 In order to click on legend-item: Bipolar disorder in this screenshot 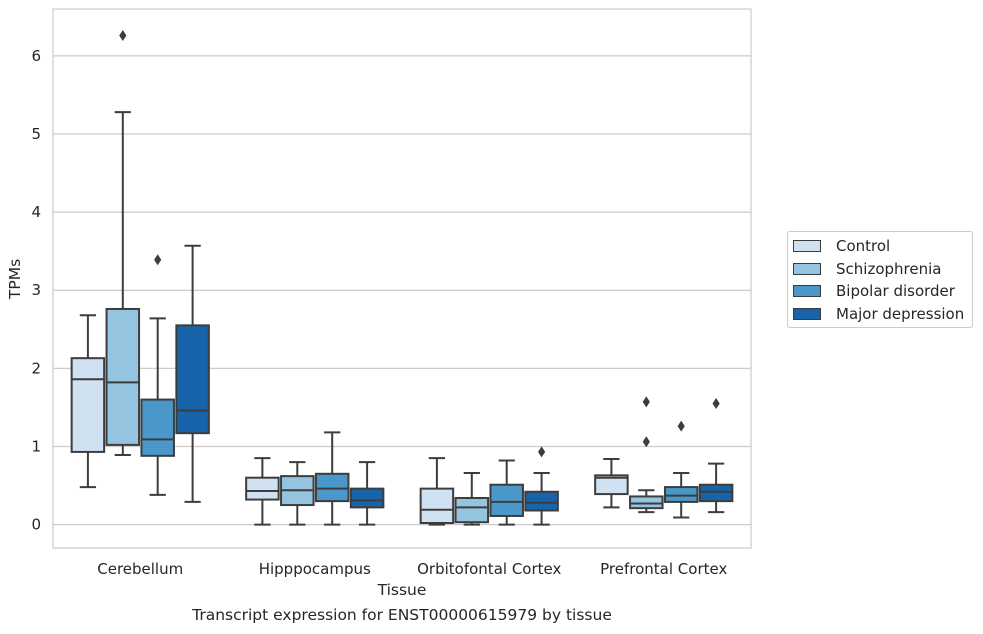, I will do `click(880, 291)`.